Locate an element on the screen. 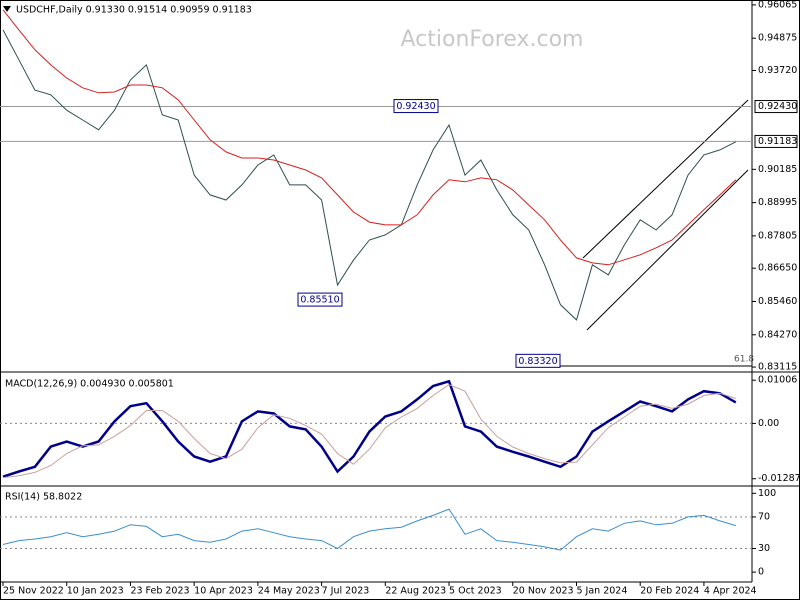 This screenshot has width=800, height=600. price-box-label: 0.92430 is located at coordinates (777, 106).